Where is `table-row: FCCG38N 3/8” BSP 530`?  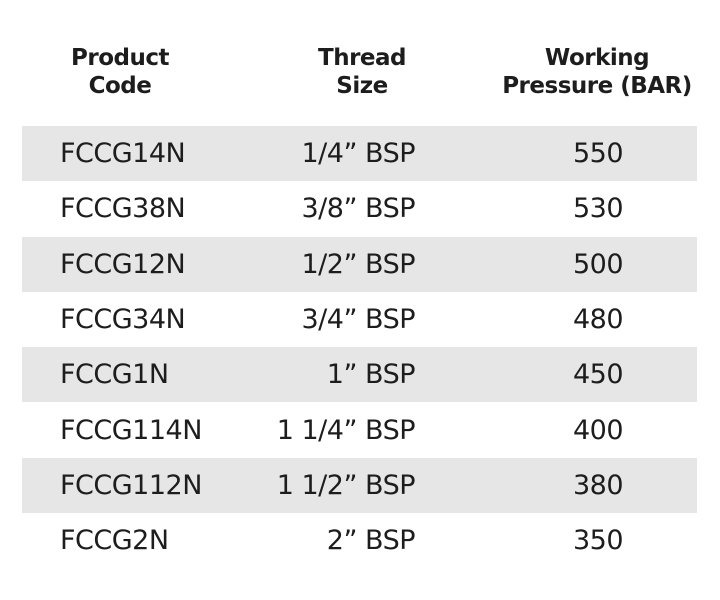
table-row: FCCG38N 3/8” BSP 530 is located at coordinates (359, 208).